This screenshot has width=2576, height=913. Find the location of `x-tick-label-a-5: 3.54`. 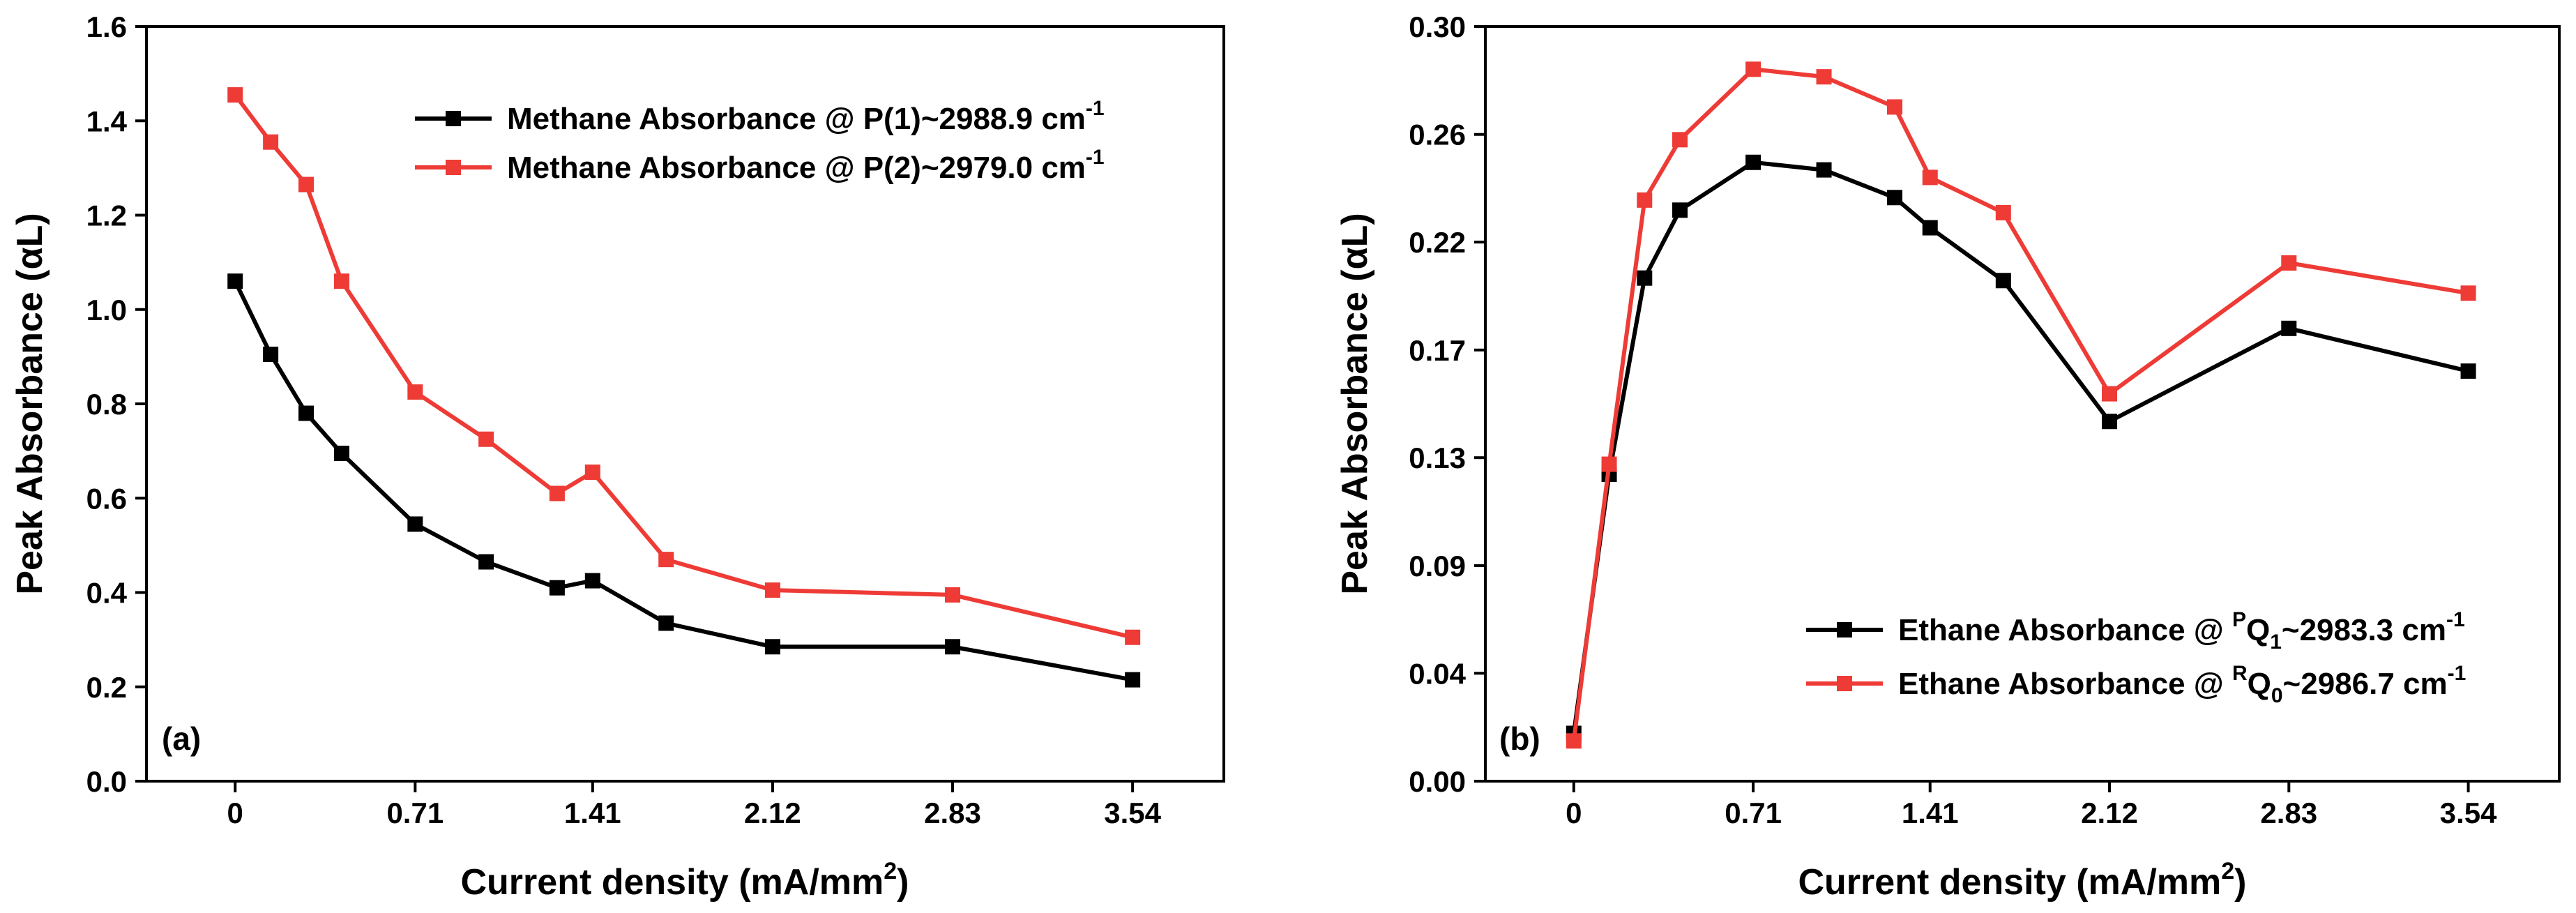

x-tick-label-a-5: 3.54 is located at coordinates (1132, 813).